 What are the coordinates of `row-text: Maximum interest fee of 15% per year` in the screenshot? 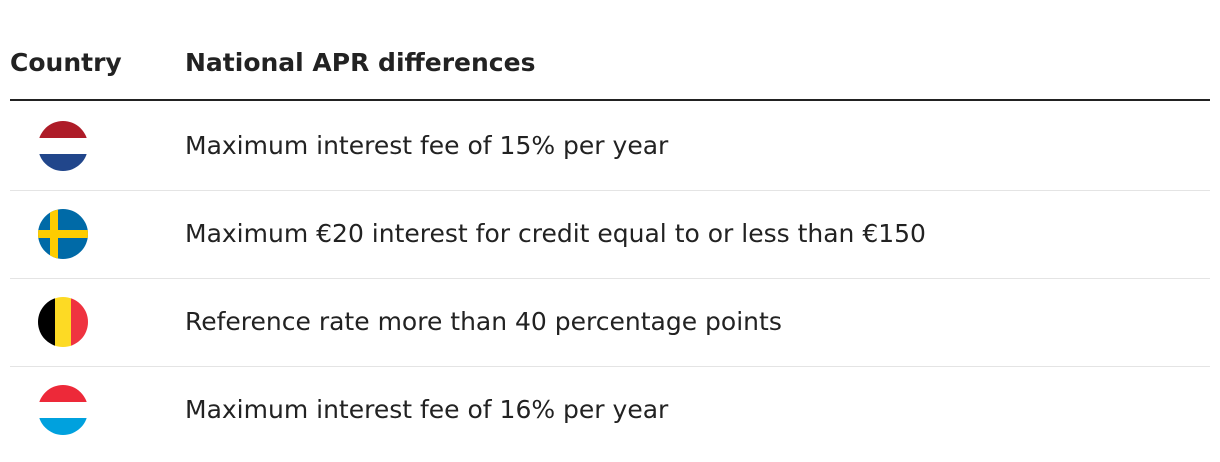 It's located at (427, 145).